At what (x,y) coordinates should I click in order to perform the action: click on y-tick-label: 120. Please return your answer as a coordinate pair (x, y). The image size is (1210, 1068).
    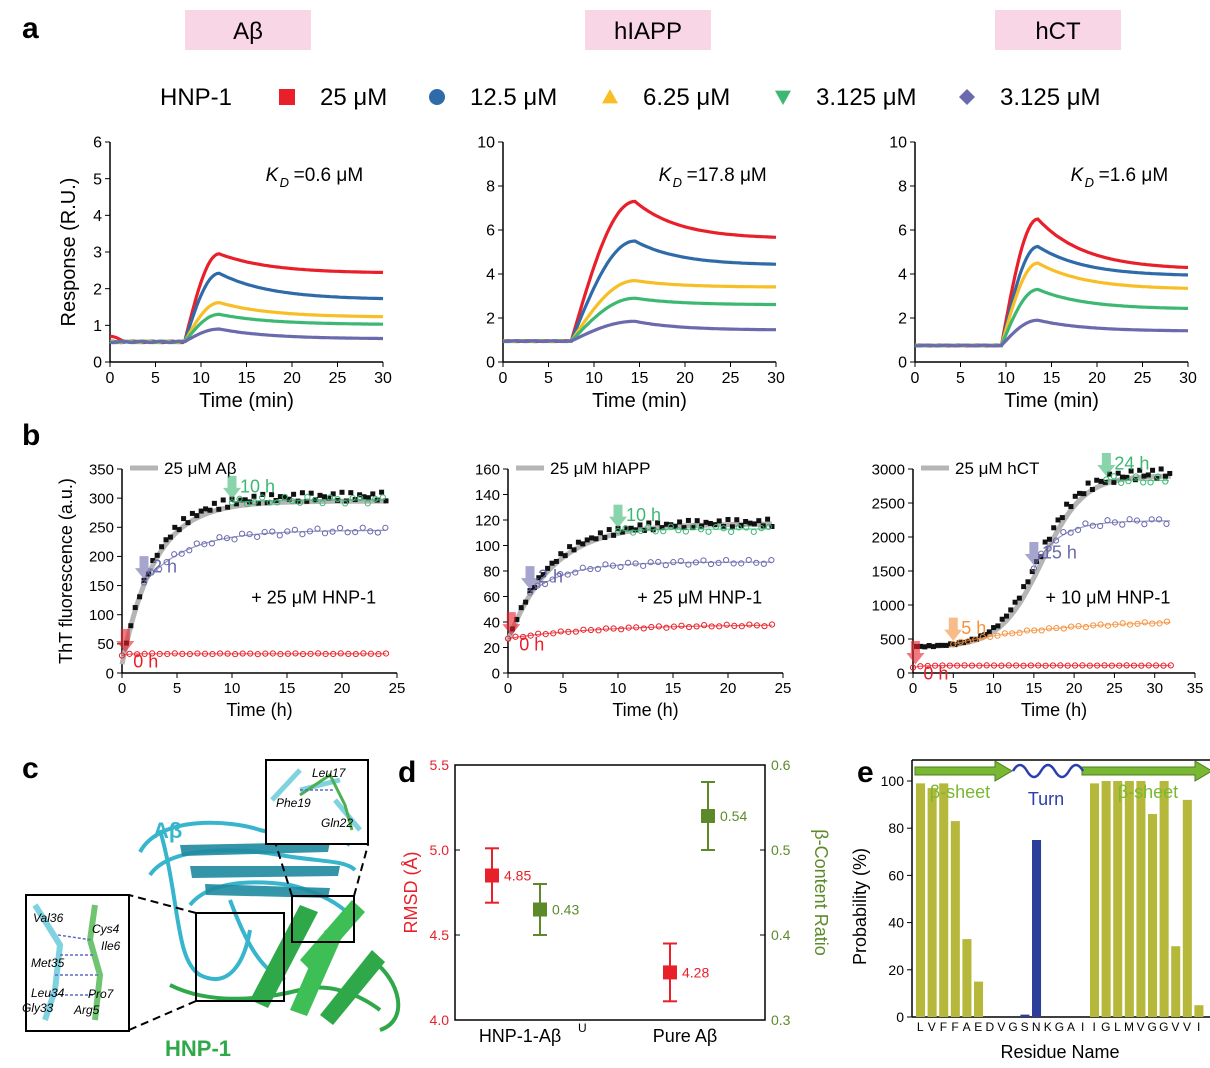
    Looking at the image, I should click on (487, 520).